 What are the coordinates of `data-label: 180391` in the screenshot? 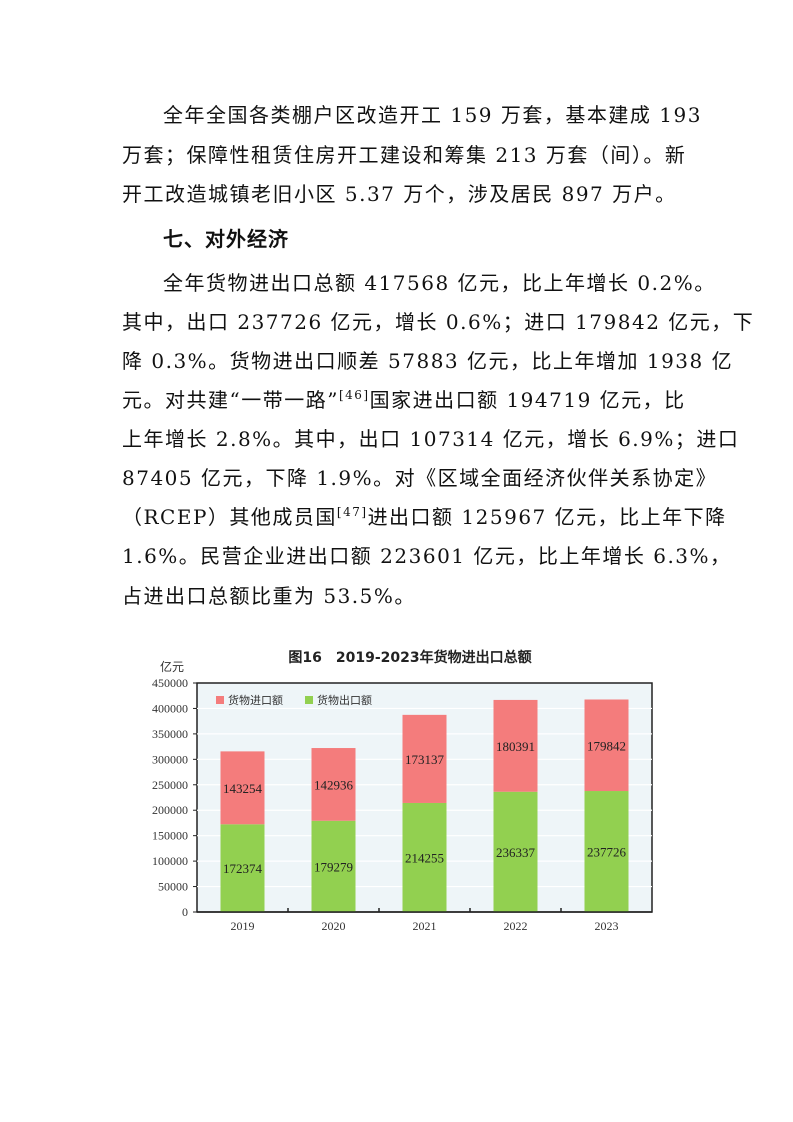 It's located at (515, 746).